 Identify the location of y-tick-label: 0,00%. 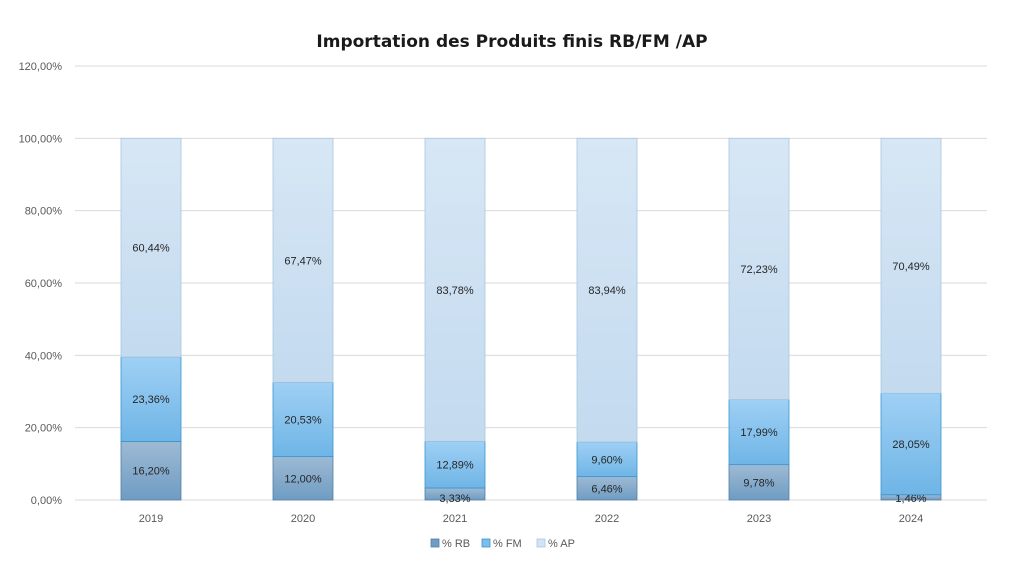
(46, 501).